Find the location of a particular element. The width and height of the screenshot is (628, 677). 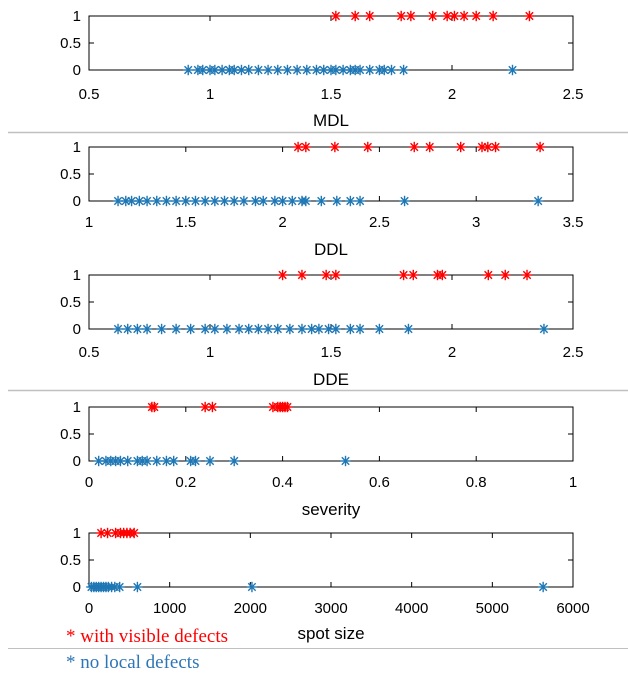

x-axis-label: spot size is located at coordinates (330, 633).